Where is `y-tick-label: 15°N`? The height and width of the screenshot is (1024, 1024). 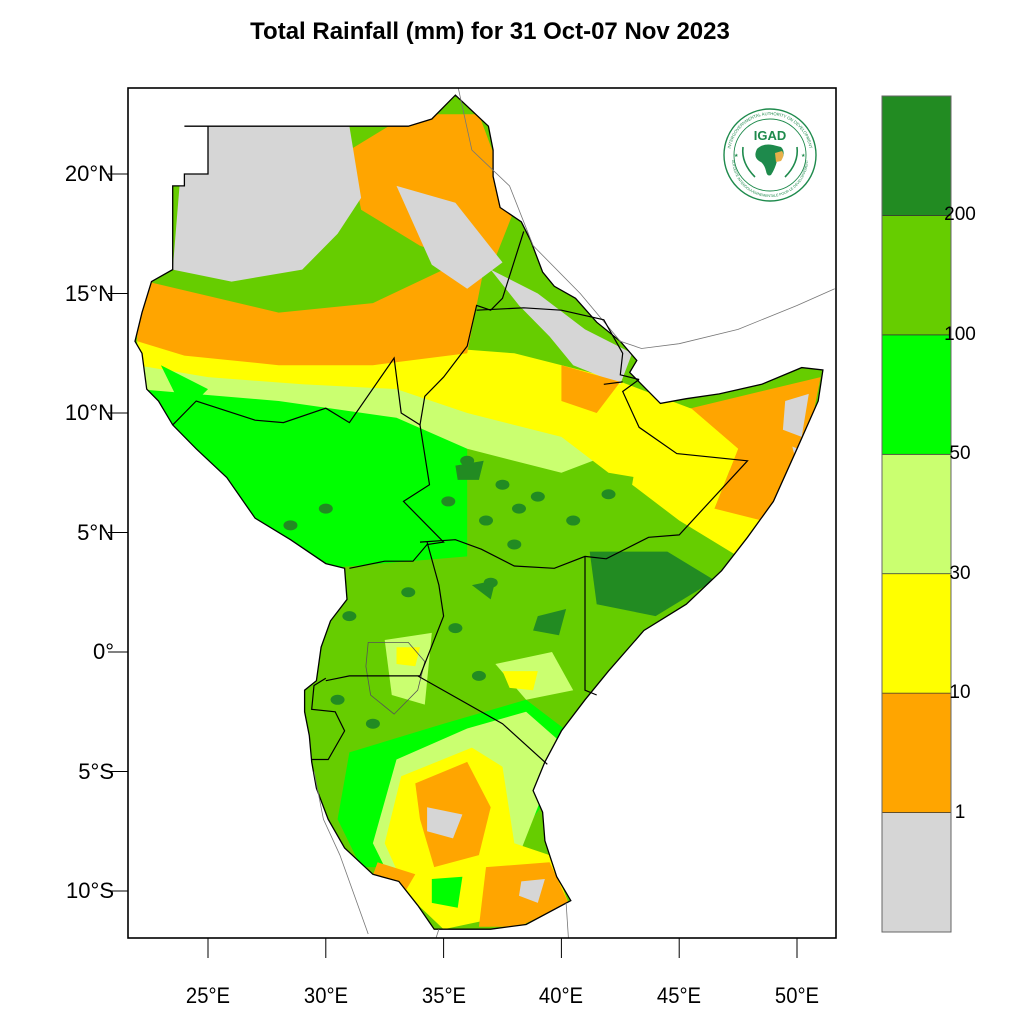 y-tick-label: 15°N is located at coordinates (89, 293).